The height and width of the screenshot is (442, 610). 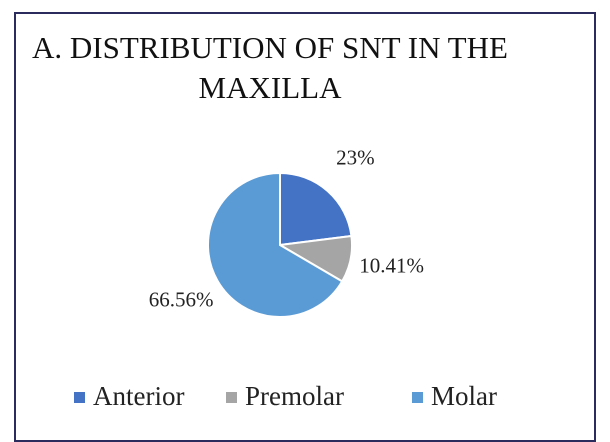 What do you see at coordinates (355, 157) in the screenshot?
I see `data-label: 23%` at bounding box center [355, 157].